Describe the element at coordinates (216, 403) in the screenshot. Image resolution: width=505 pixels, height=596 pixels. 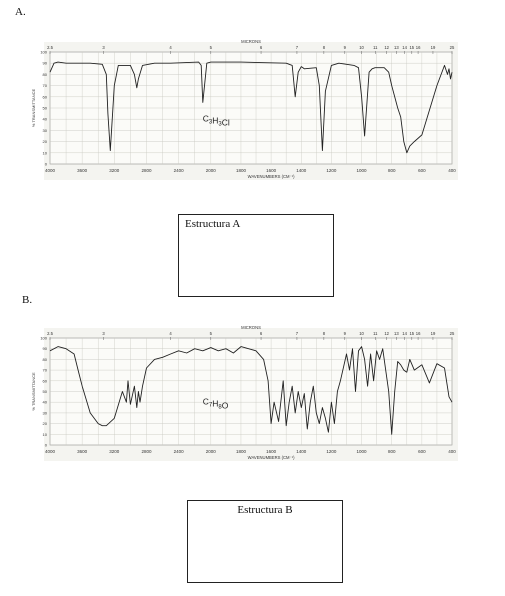
I see `formula-annotation: C7H8O` at that location.